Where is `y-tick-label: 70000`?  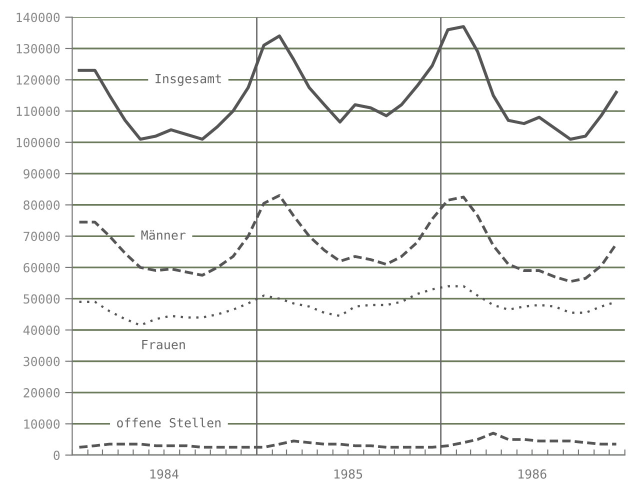 y-tick-label: 70000 is located at coordinates (42, 237).